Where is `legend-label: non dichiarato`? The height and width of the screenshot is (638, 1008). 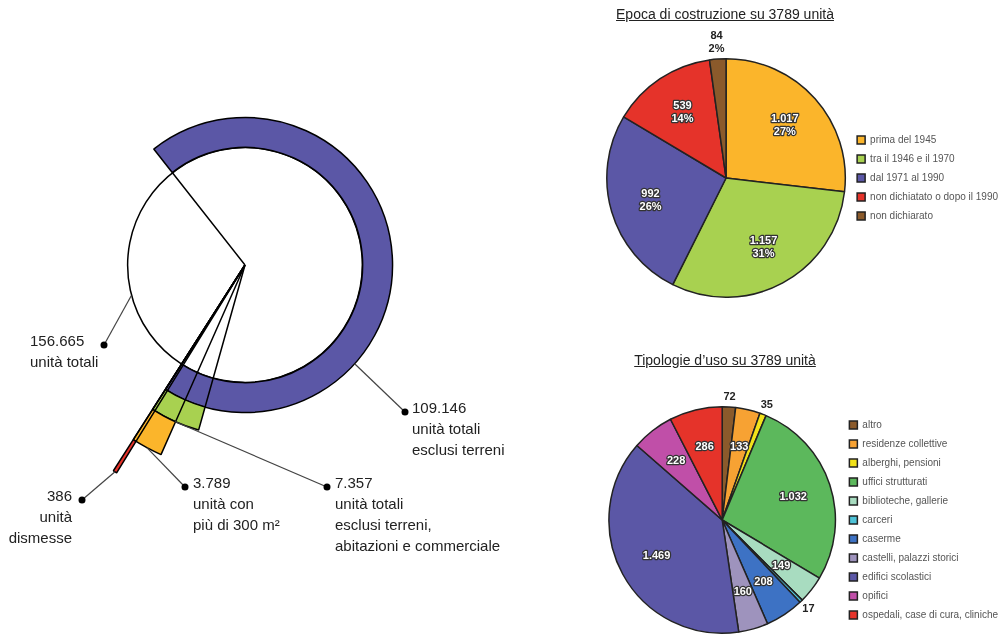 legend-label: non dichiarato is located at coordinates (902, 215).